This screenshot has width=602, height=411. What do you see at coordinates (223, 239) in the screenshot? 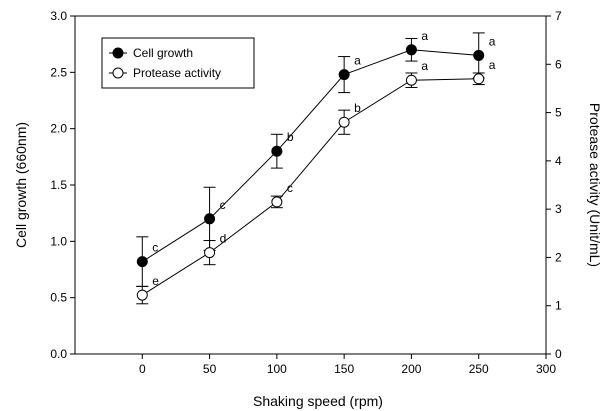
I see `significance-label: d` at bounding box center [223, 239].